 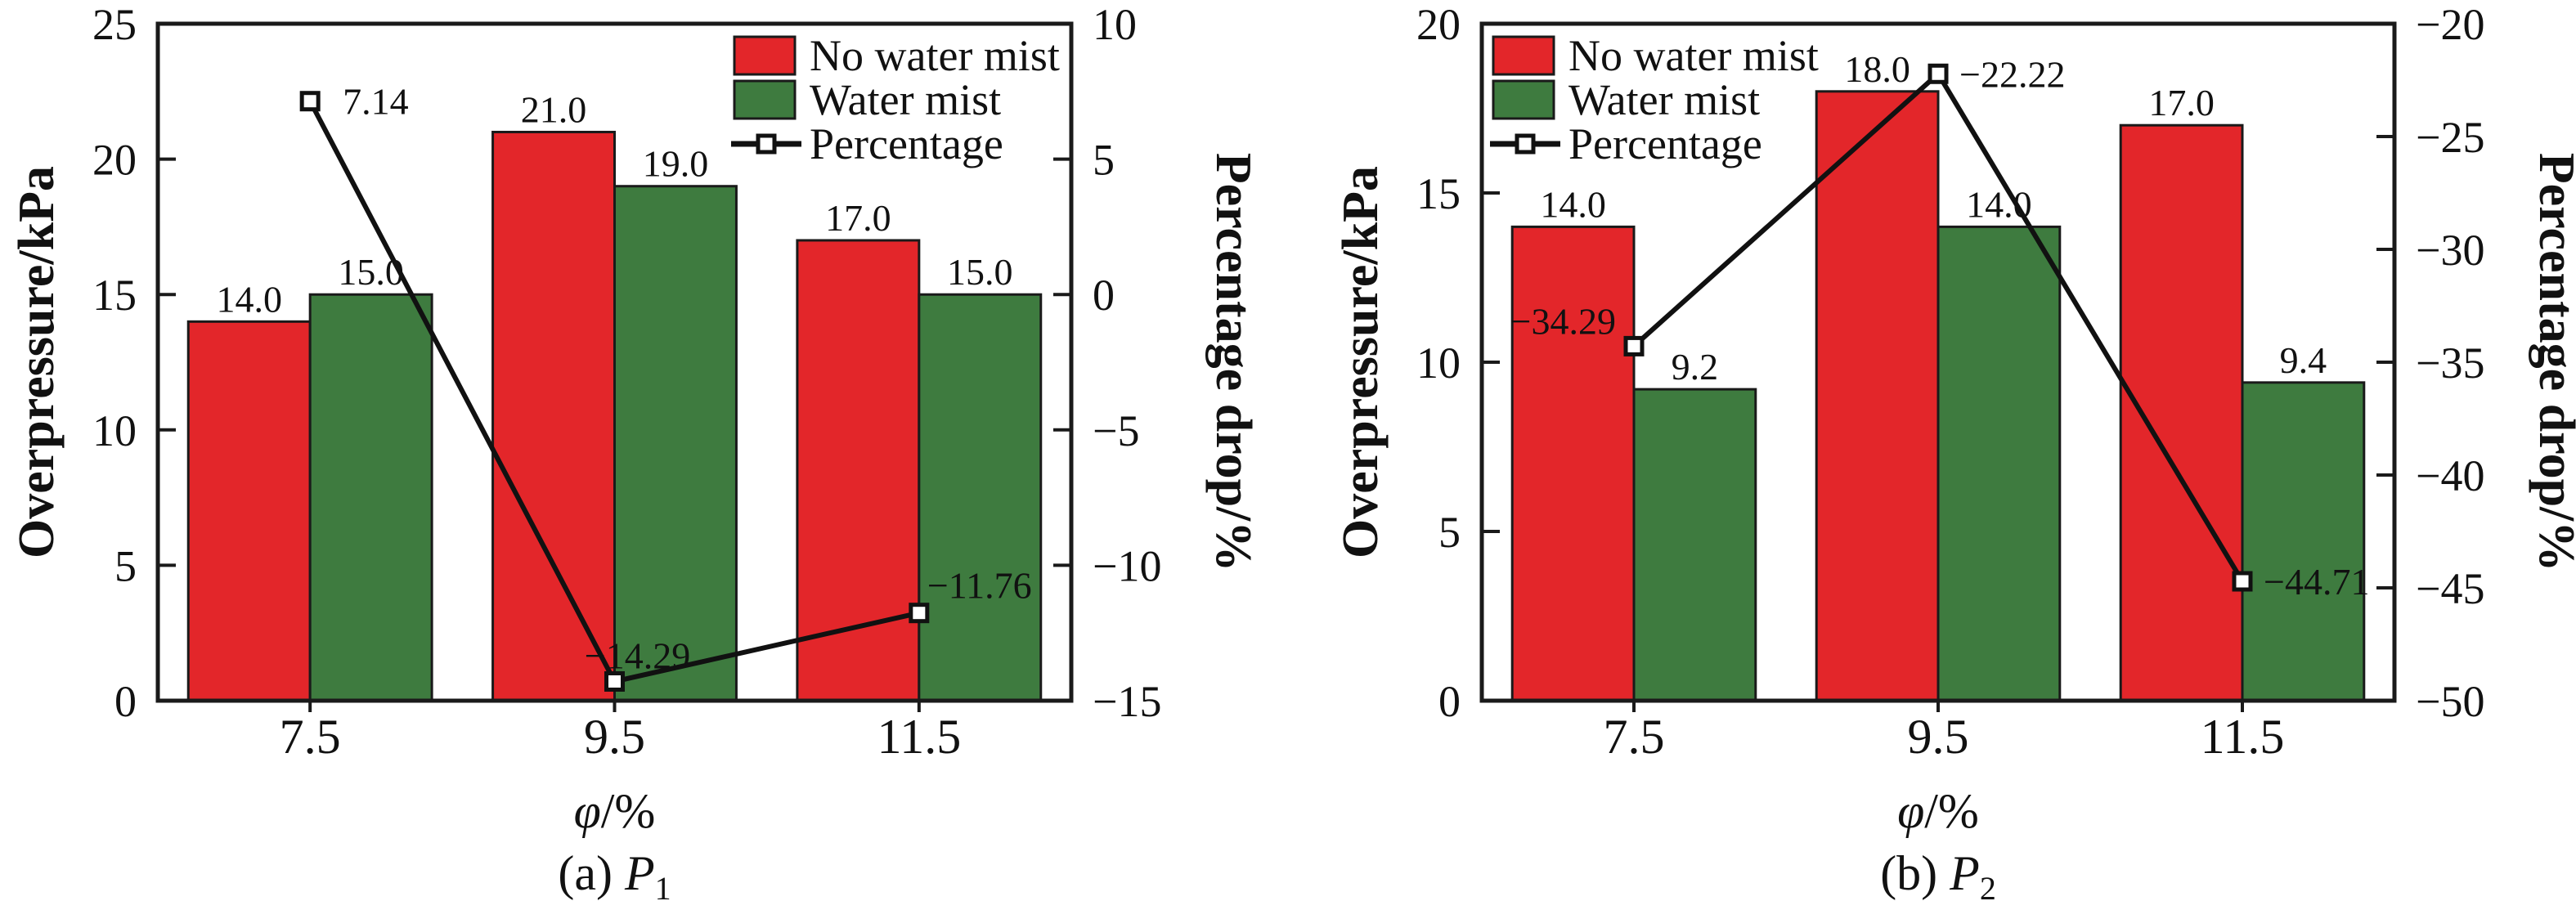 I want to click on line-point-label-11.5: −44.71, so click(x=2316, y=582).